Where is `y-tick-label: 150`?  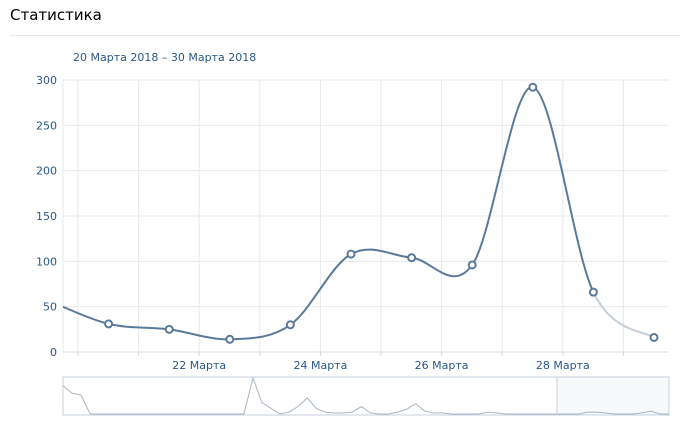
y-tick-label: 150 is located at coordinates (46, 216).